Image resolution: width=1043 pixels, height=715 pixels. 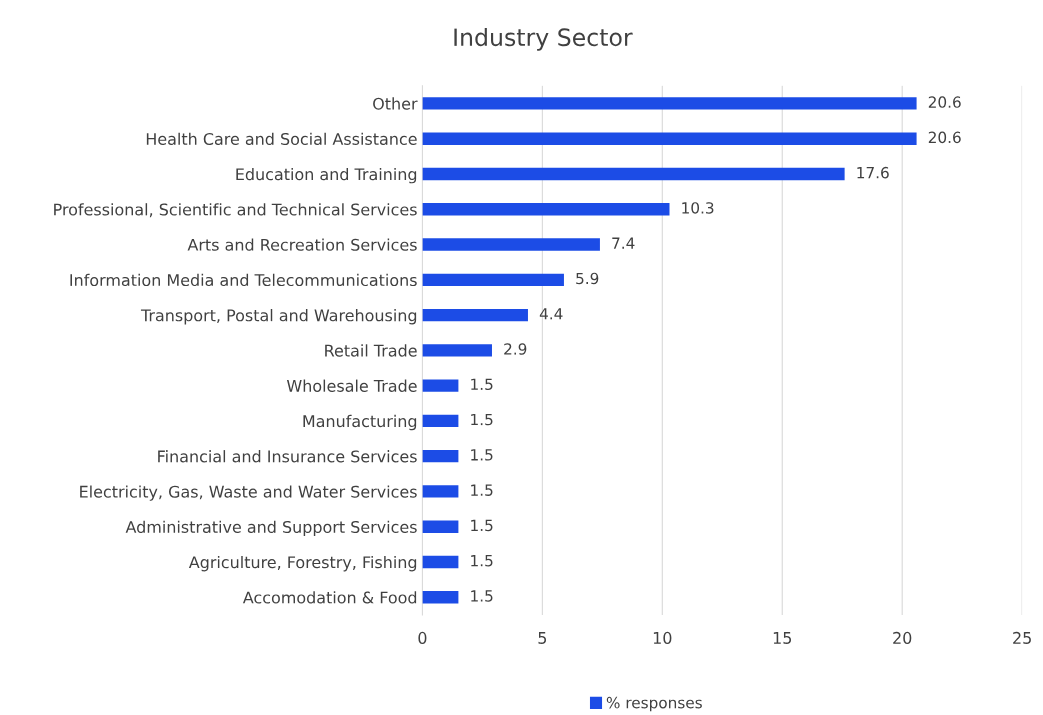 I want to click on y-tick-label: Manufacturing, so click(x=360, y=422).